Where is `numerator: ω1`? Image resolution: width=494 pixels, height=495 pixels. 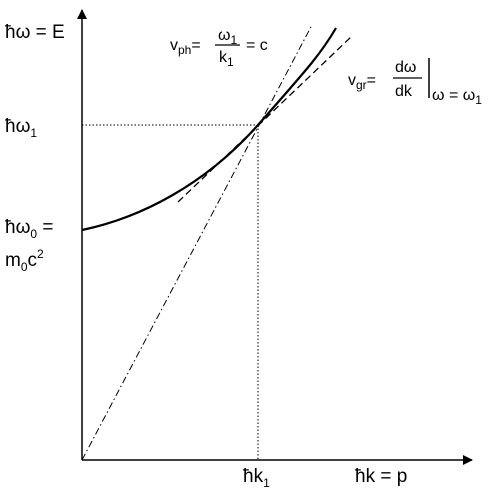 numerator: ω1 is located at coordinates (228, 37).